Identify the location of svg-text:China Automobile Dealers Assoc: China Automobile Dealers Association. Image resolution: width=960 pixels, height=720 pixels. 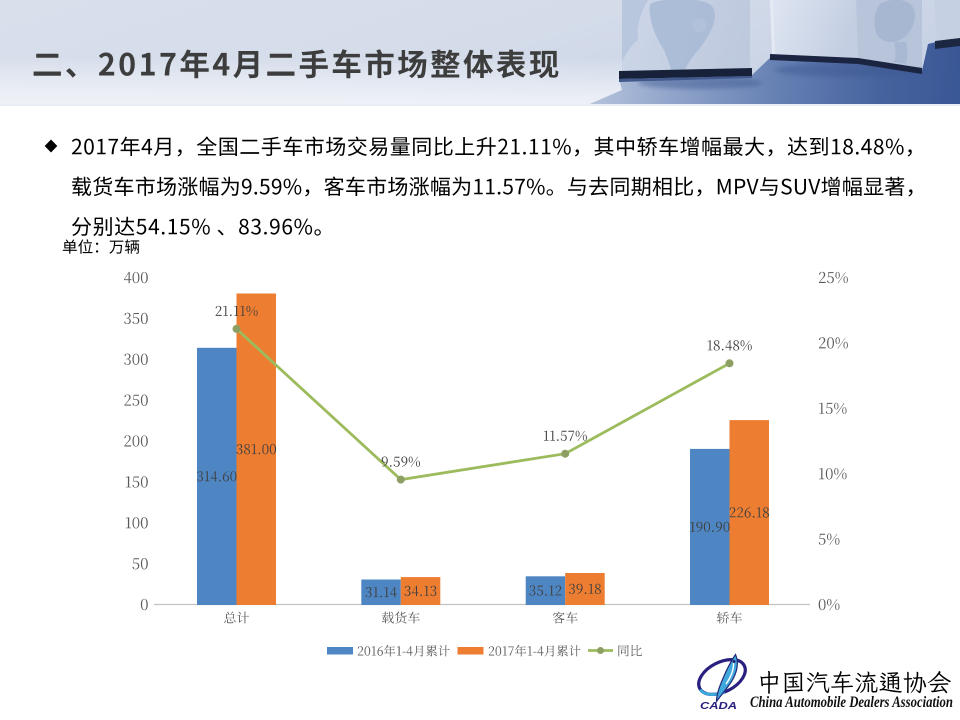
(851, 702).